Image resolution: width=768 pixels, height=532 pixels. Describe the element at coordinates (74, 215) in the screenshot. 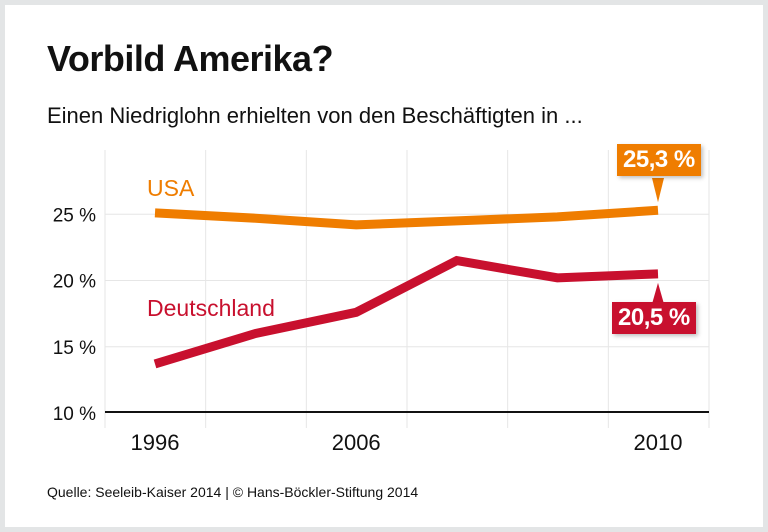

I see `y-tick-label: 25 %` at that location.